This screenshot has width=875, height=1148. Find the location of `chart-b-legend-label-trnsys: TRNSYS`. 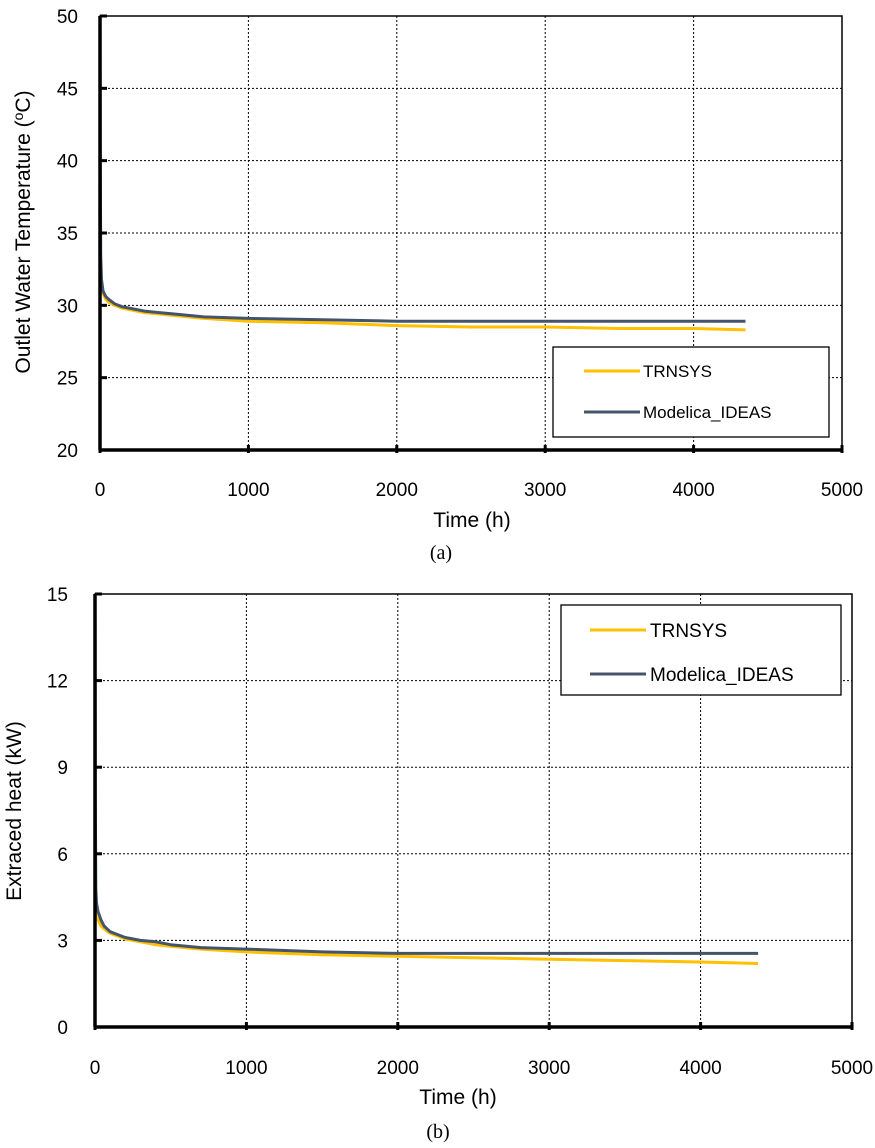

chart-b-legend-label-trnsys: TRNSYS is located at coordinates (688, 631).